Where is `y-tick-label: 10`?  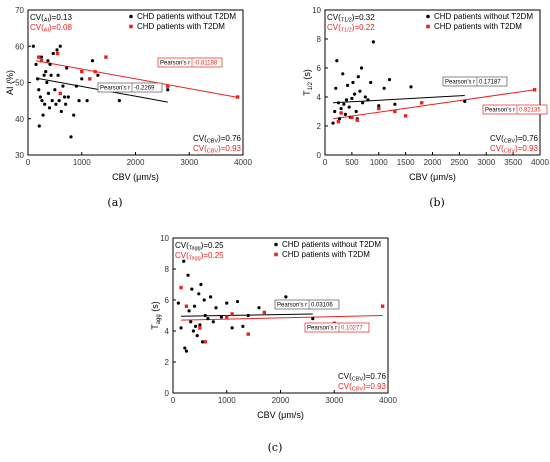
y-tick-label: 10 is located at coordinates (316, 10).